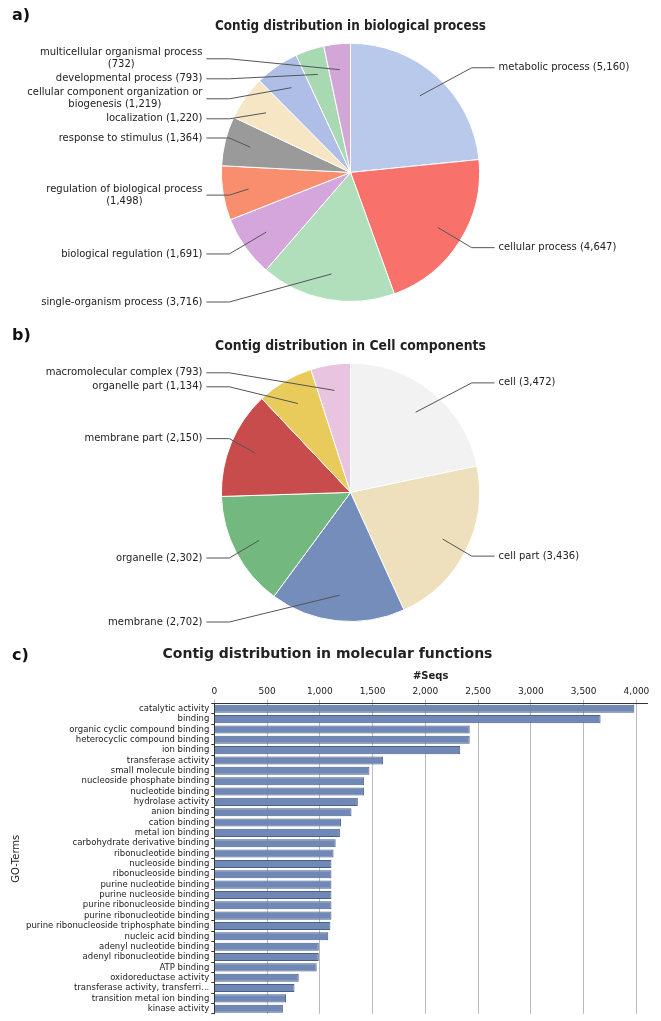  What do you see at coordinates (15, 858) in the screenshot?
I see `y-axis-title: GO-Terms` at bounding box center [15, 858].